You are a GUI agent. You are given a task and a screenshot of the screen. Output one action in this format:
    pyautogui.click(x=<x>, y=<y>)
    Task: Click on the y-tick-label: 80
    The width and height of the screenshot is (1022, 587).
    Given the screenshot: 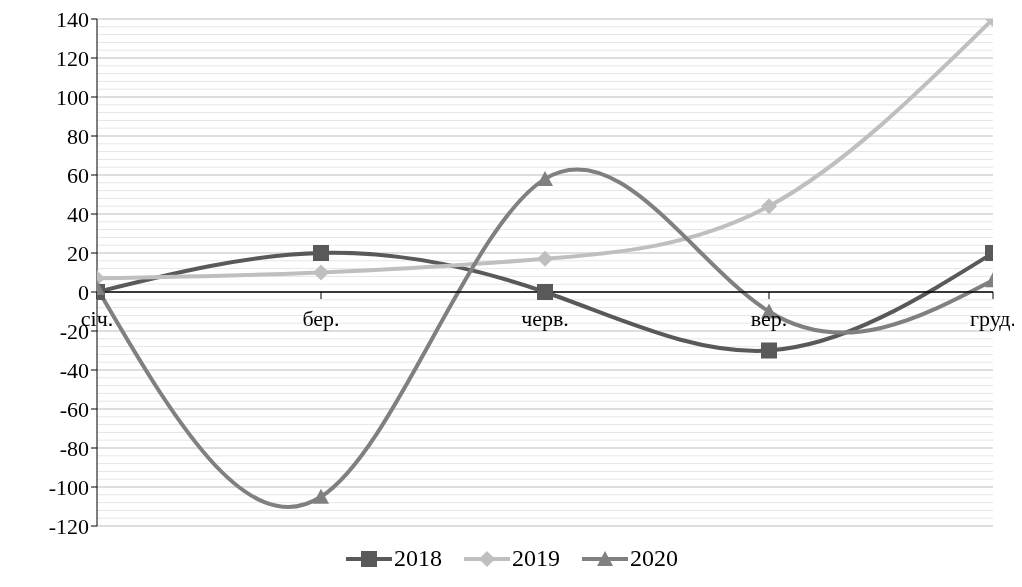 What is the action you would take?
    pyautogui.click(x=78, y=136)
    